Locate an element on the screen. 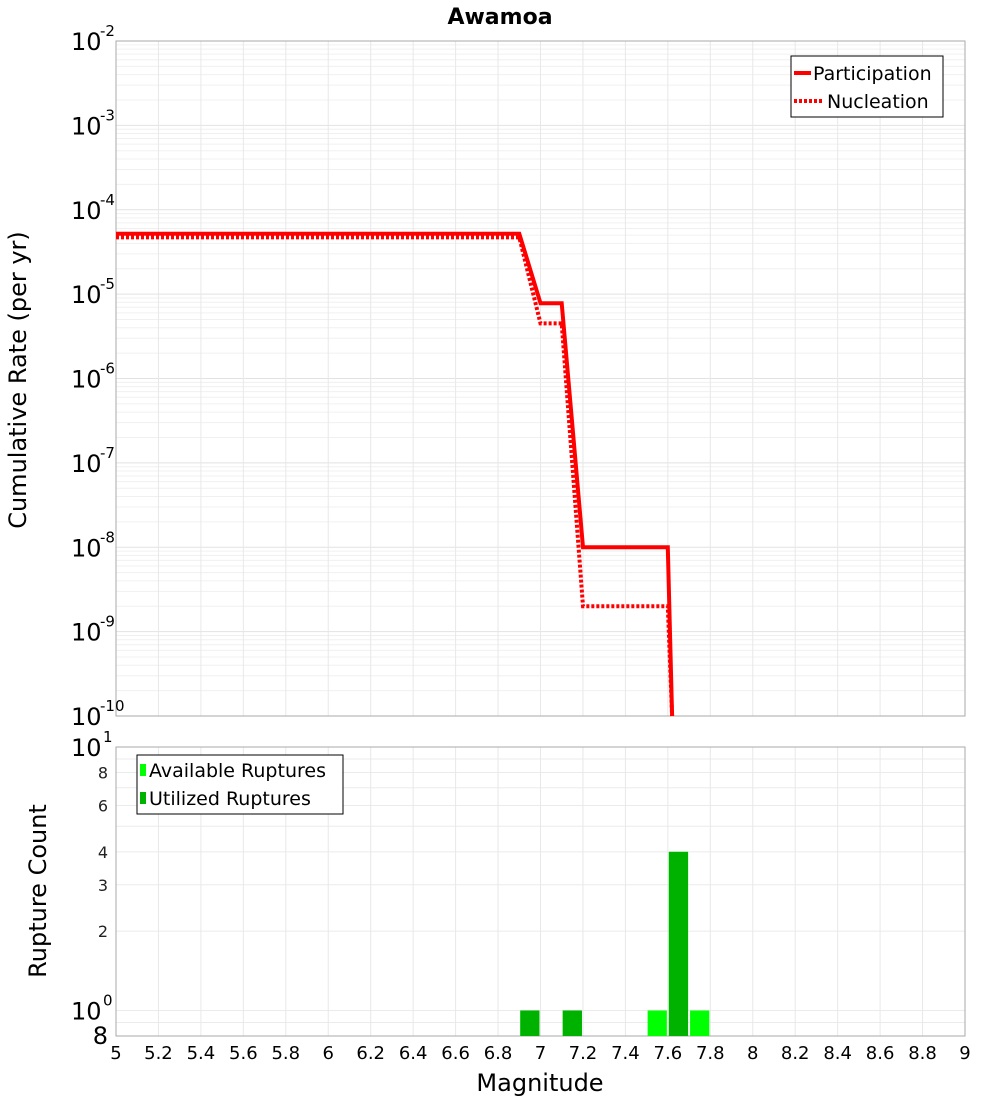 The image size is (1000, 1100). x-tick-label: 7.6 is located at coordinates (668, 1053).